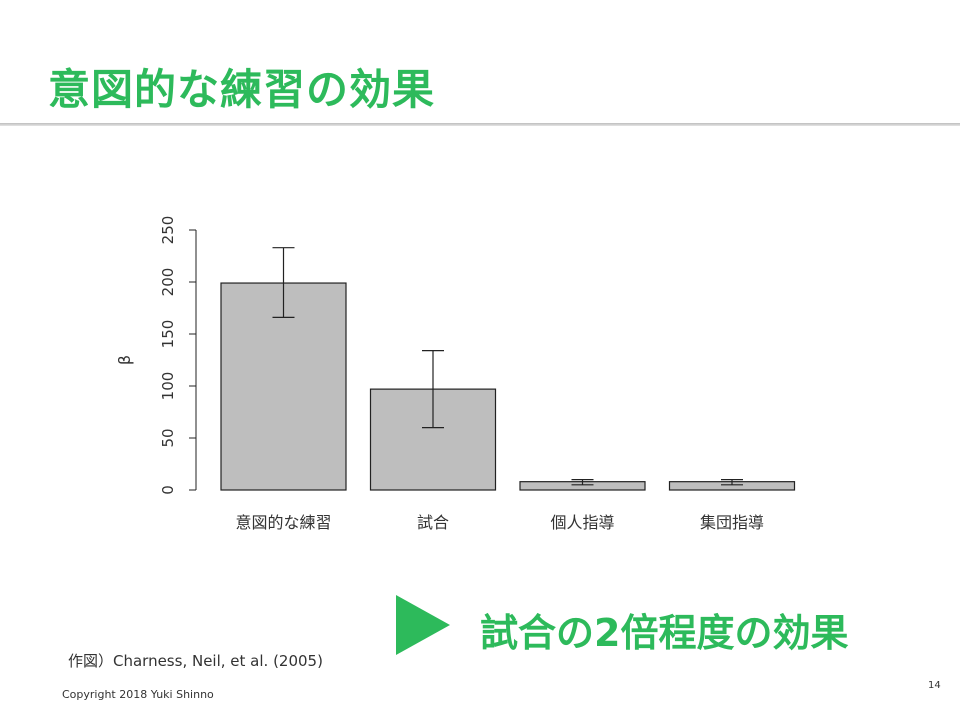 Image resolution: width=960 pixels, height=720 pixels. What do you see at coordinates (138, 694) in the screenshot?
I see `copyright: Copyright 2018 Yuki Shinno` at bounding box center [138, 694].